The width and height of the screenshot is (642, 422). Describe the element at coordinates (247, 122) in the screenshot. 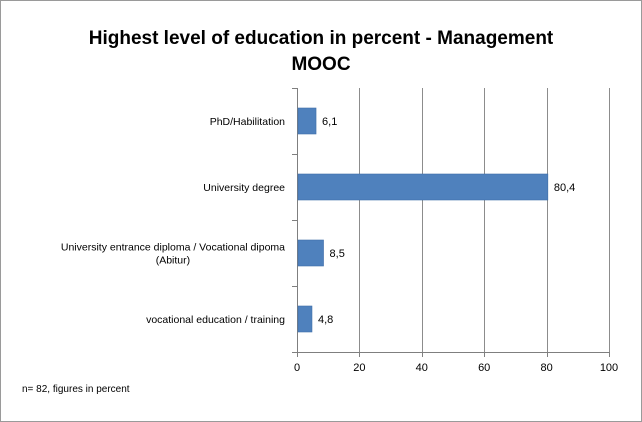

I see `category-label-0: PhD/Habilitation` at that location.